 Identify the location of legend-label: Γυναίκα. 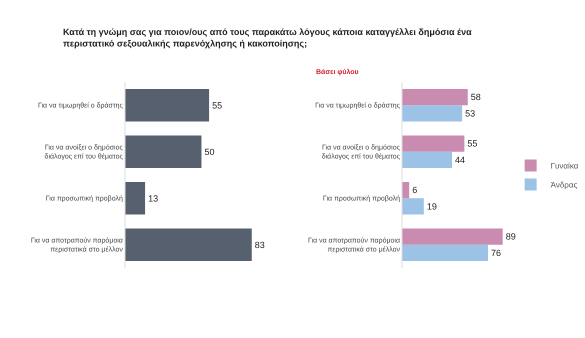
(564, 166).